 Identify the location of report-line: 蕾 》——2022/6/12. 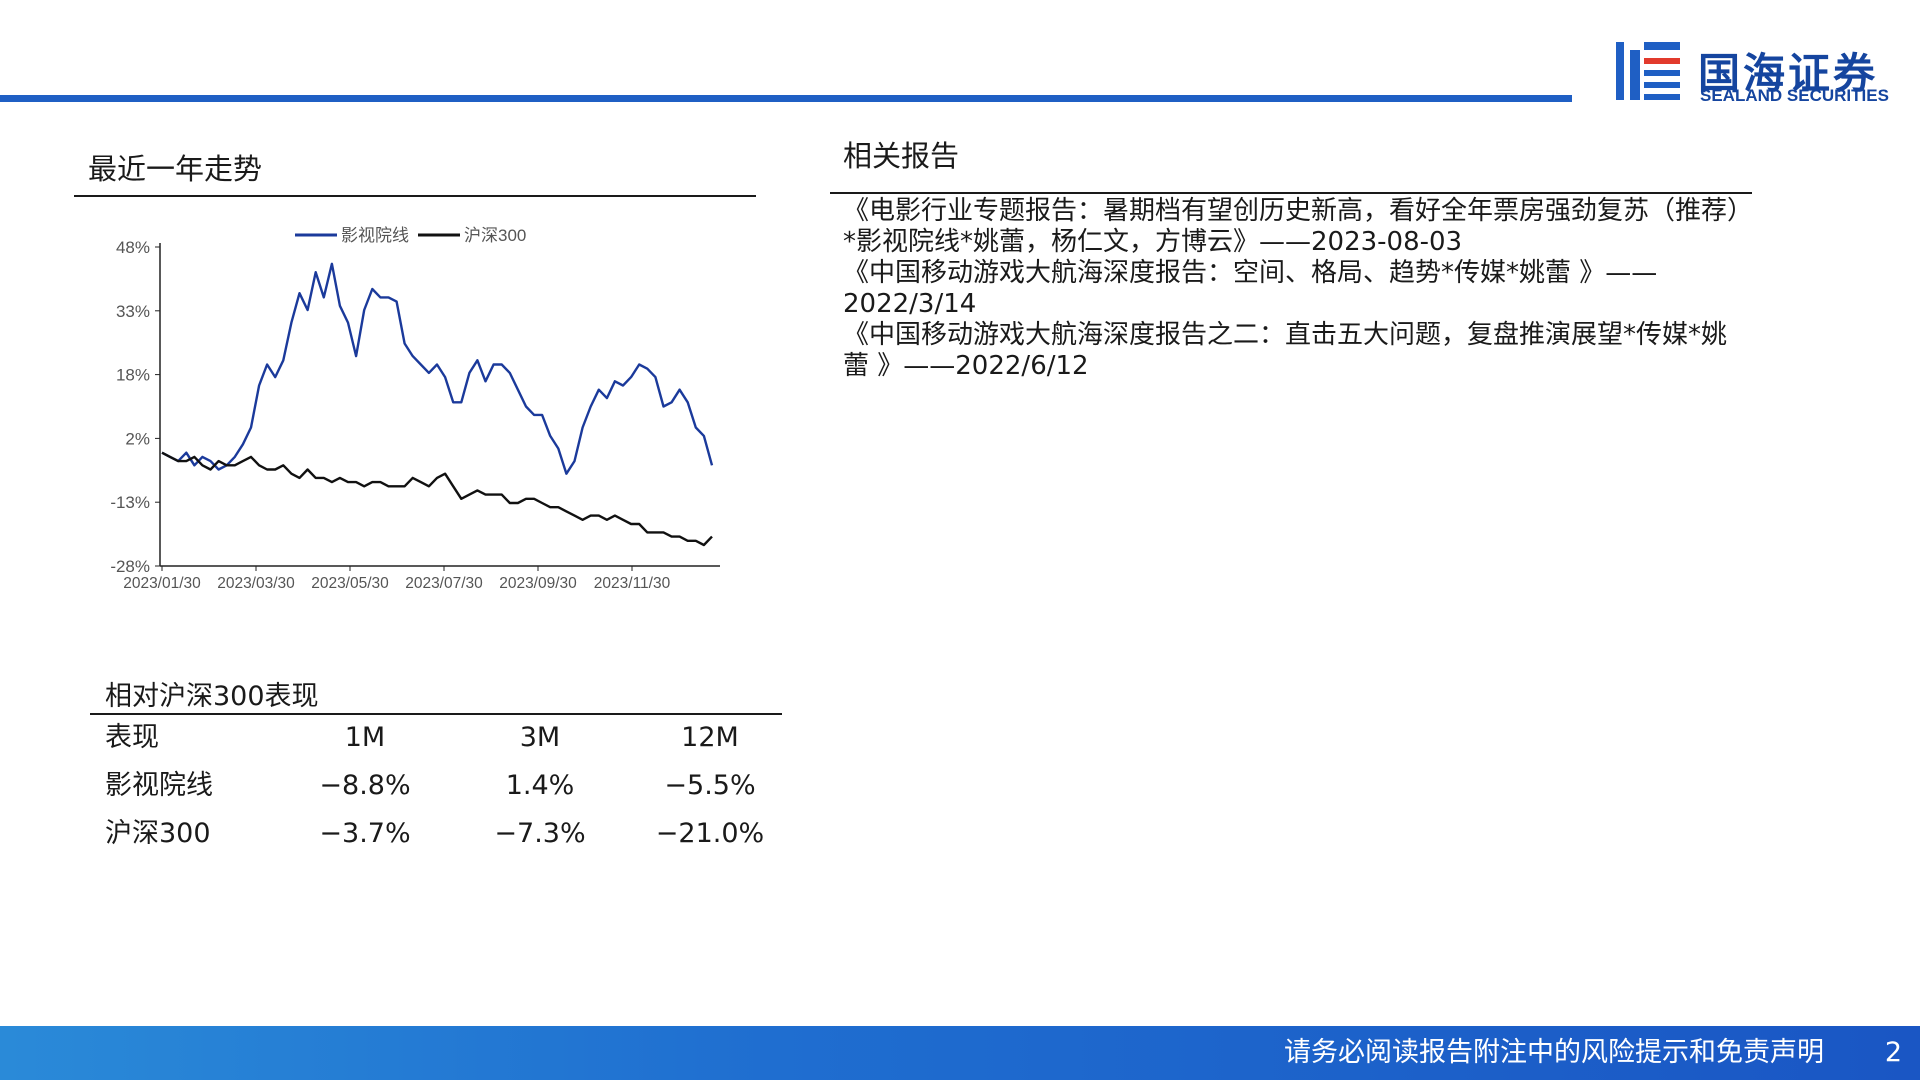
(966, 366).